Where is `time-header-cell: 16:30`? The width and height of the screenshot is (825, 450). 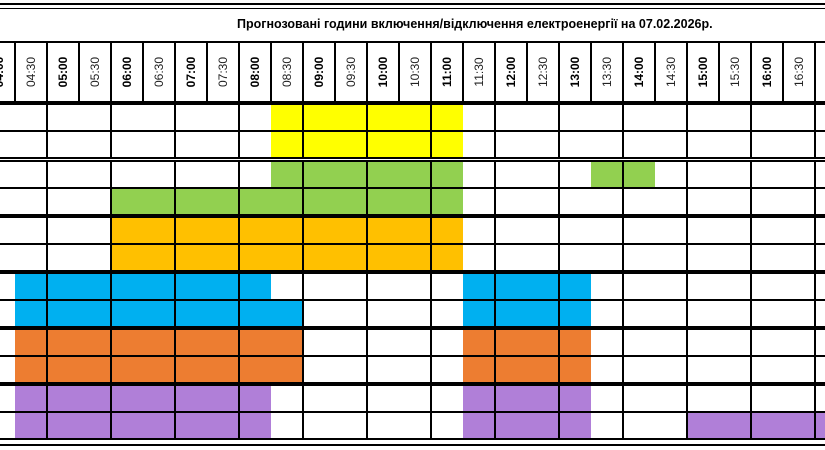
time-header-cell: 16:30 is located at coordinates (799, 71).